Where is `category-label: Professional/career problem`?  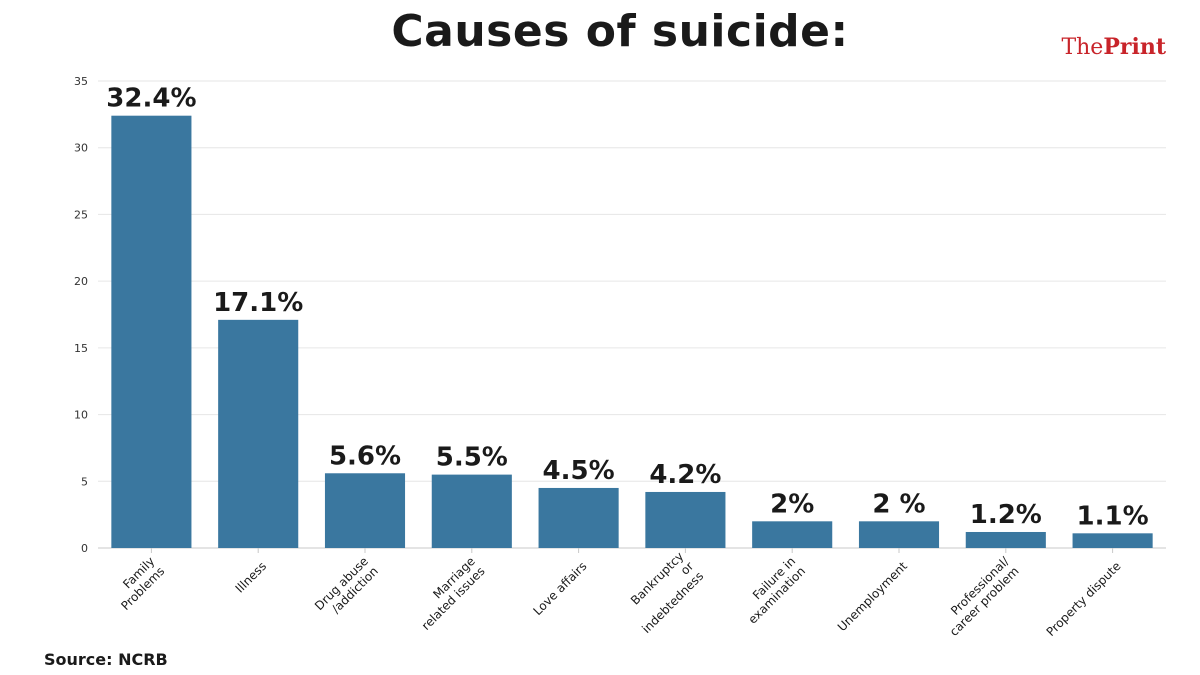 category-label: Professional/career problem is located at coordinates (984, 595).